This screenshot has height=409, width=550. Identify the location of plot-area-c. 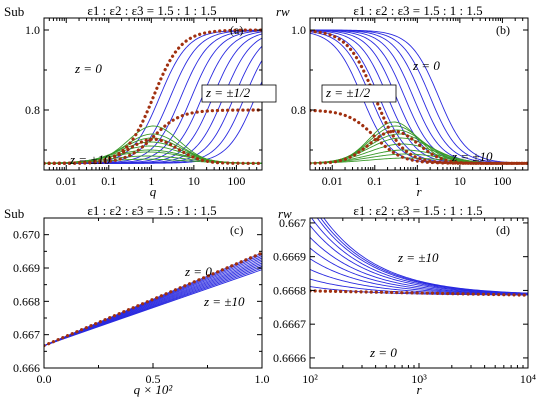
(153, 299).